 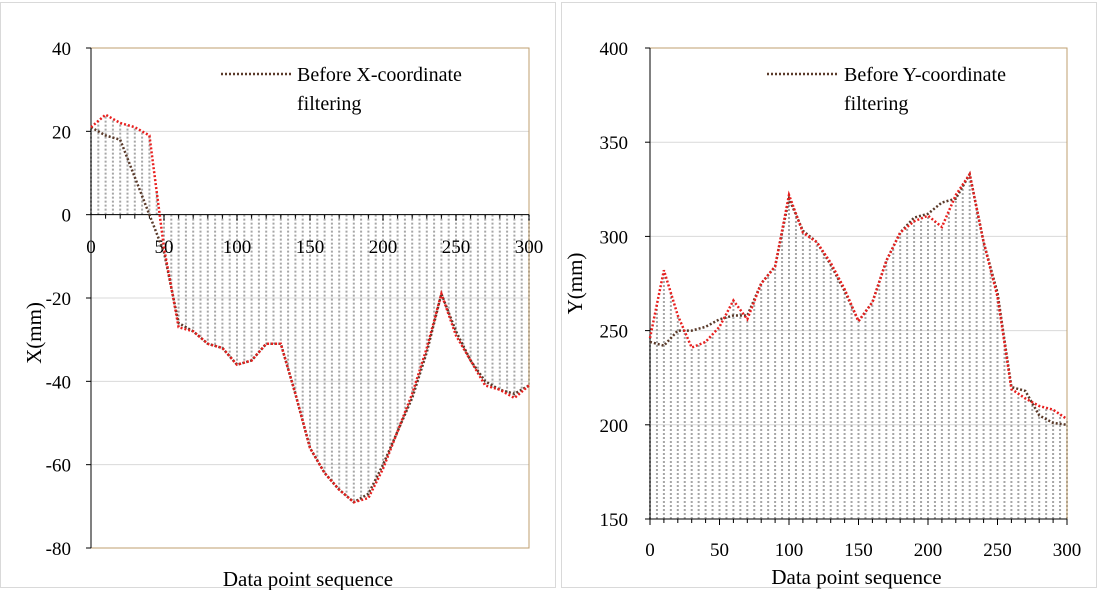 I want to click on y-tick-label: -40, so click(x=58, y=382).